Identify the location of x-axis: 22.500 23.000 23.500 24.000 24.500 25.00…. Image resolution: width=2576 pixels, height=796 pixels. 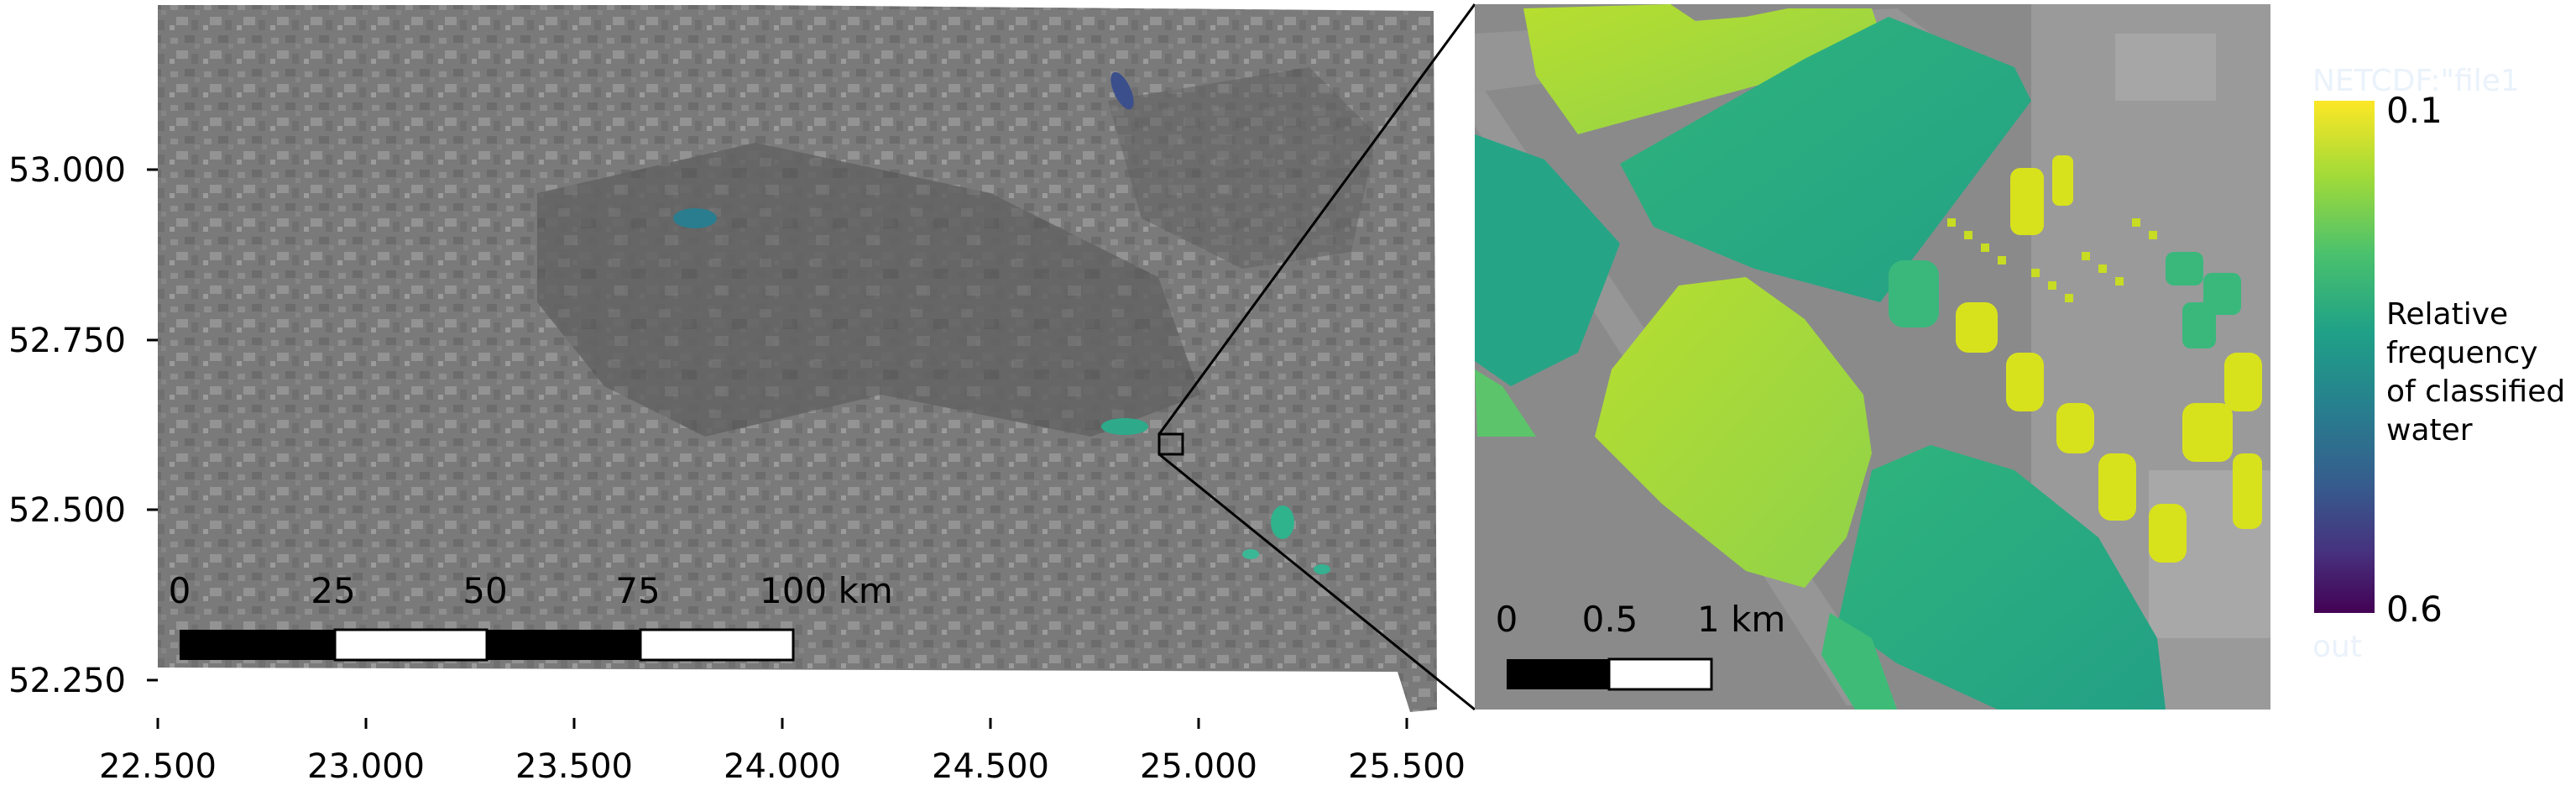
(782, 752).